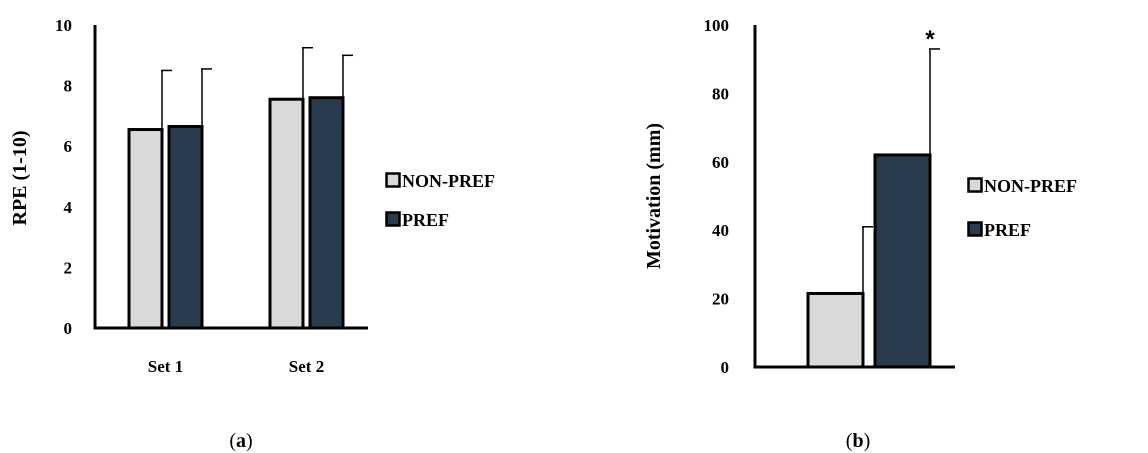  I want to click on chart-b-legend-item-non-pref: NON-PREF, so click(1022, 186).